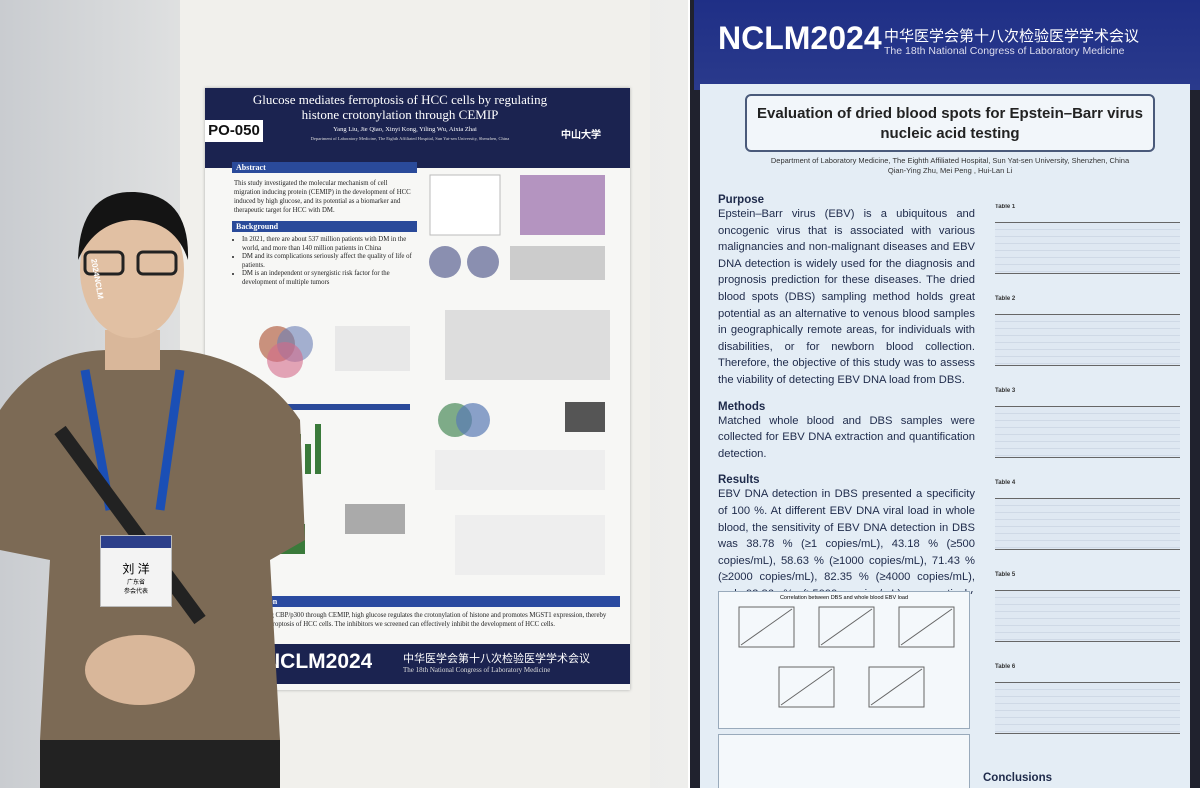 This screenshot has height=788, width=1200. What do you see at coordinates (1005, 483) in the screenshot?
I see `table-label: Table 4` at bounding box center [1005, 483].